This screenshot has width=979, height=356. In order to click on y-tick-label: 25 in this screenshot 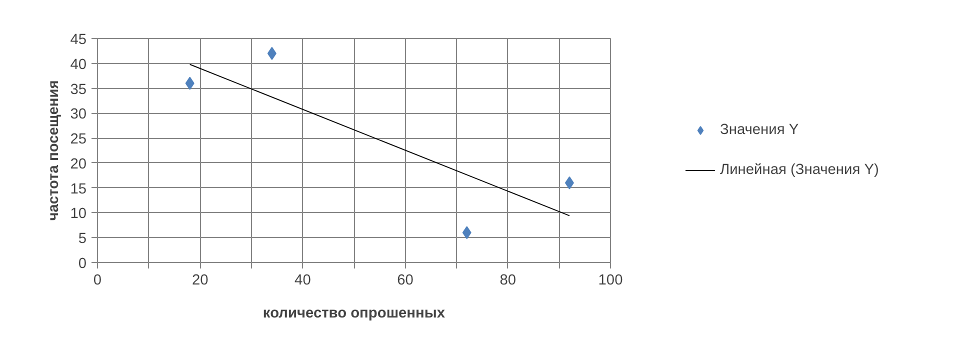, I will do `click(78, 140)`.